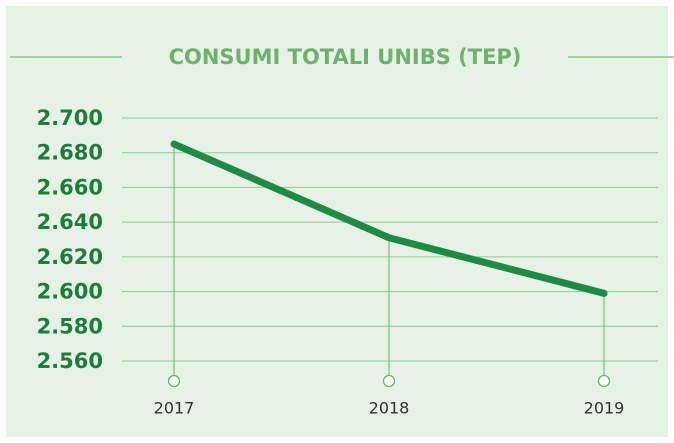 The height and width of the screenshot is (443, 674). Describe the element at coordinates (70, 326) in the screenshot. I see `y-tick-label: 2.580` at that location.